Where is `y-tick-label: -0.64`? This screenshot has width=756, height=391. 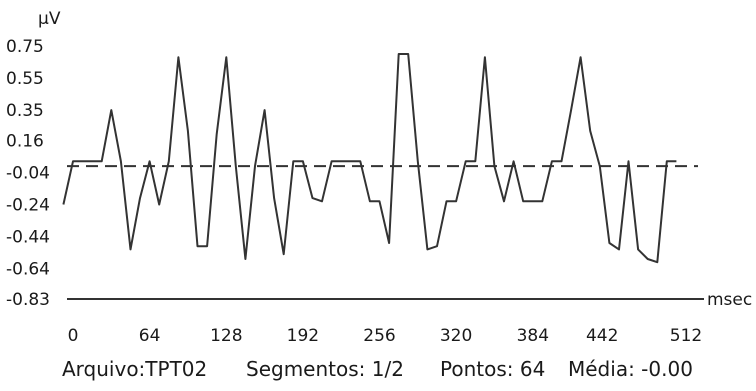 y-tick-label: -0.64 is located at coordinates (28, 270).